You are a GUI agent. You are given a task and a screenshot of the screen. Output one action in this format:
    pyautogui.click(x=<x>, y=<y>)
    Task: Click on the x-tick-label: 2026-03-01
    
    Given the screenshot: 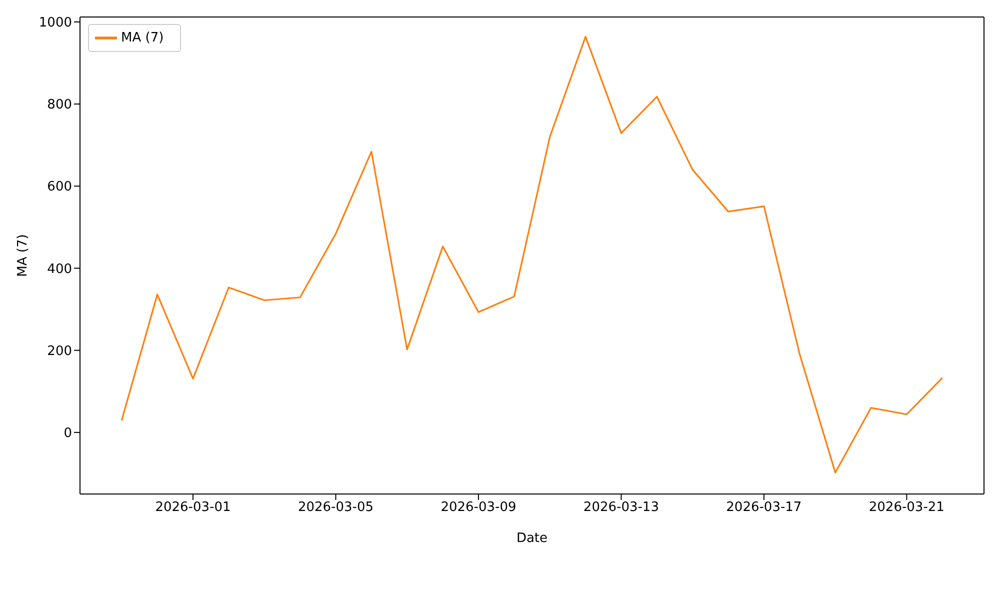 What is the action you would take?
    pyautogui.click(x=193, y=508)
    